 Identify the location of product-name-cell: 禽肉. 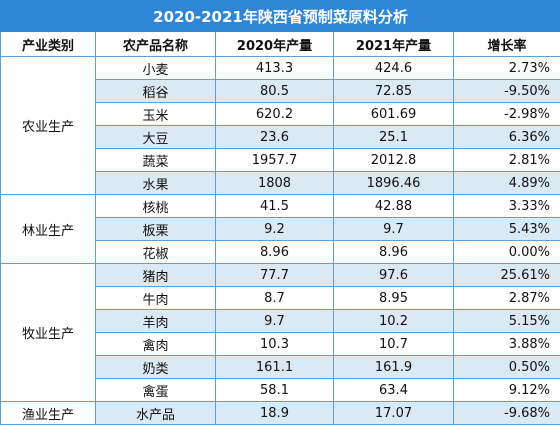
(156, 344).